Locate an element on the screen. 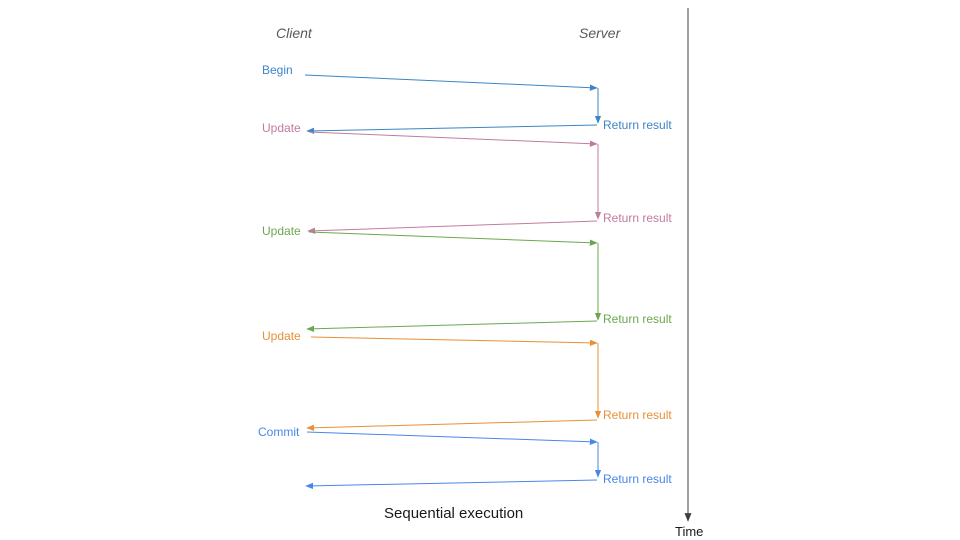 The width and height of the screenshot is (960, 540). call-update1-arrows is located at coordinates (454, 182).